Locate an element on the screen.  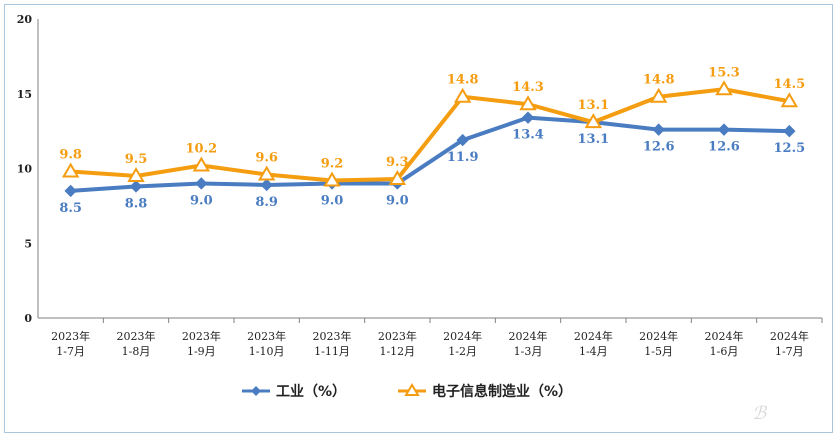
legend-marker-triangle is located at coordinates (412, 389).